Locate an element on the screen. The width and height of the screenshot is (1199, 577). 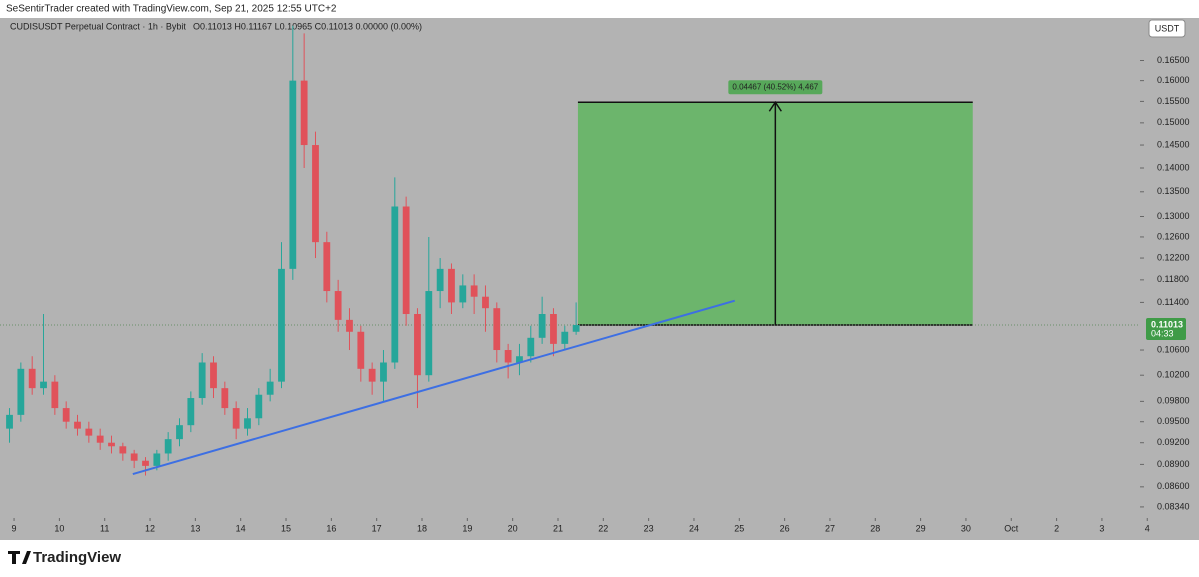
x-tick-label: 28 is located at coordinates (875, 528).